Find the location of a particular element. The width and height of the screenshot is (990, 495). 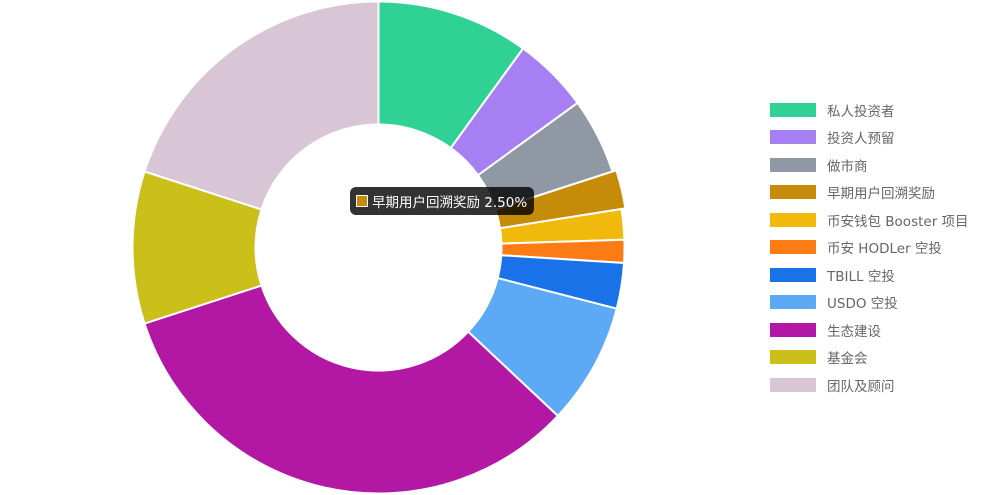

legend-item: USDO 空投 is located at coordinates (869, 303).